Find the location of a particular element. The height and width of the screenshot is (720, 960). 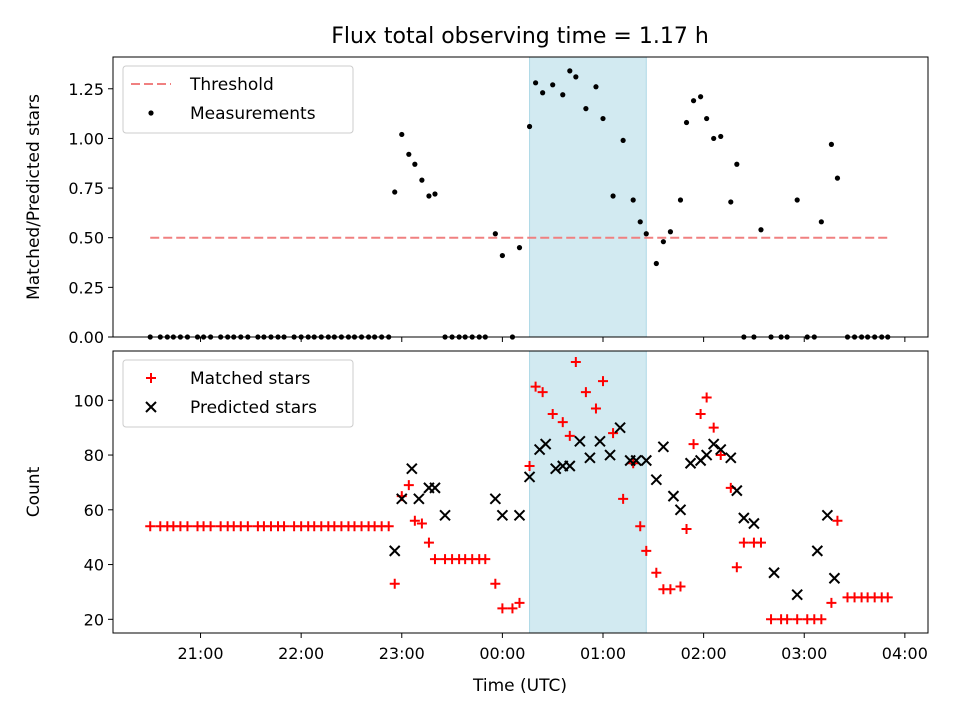

legend-label: Matched stars is located at coordinates (250, 379).